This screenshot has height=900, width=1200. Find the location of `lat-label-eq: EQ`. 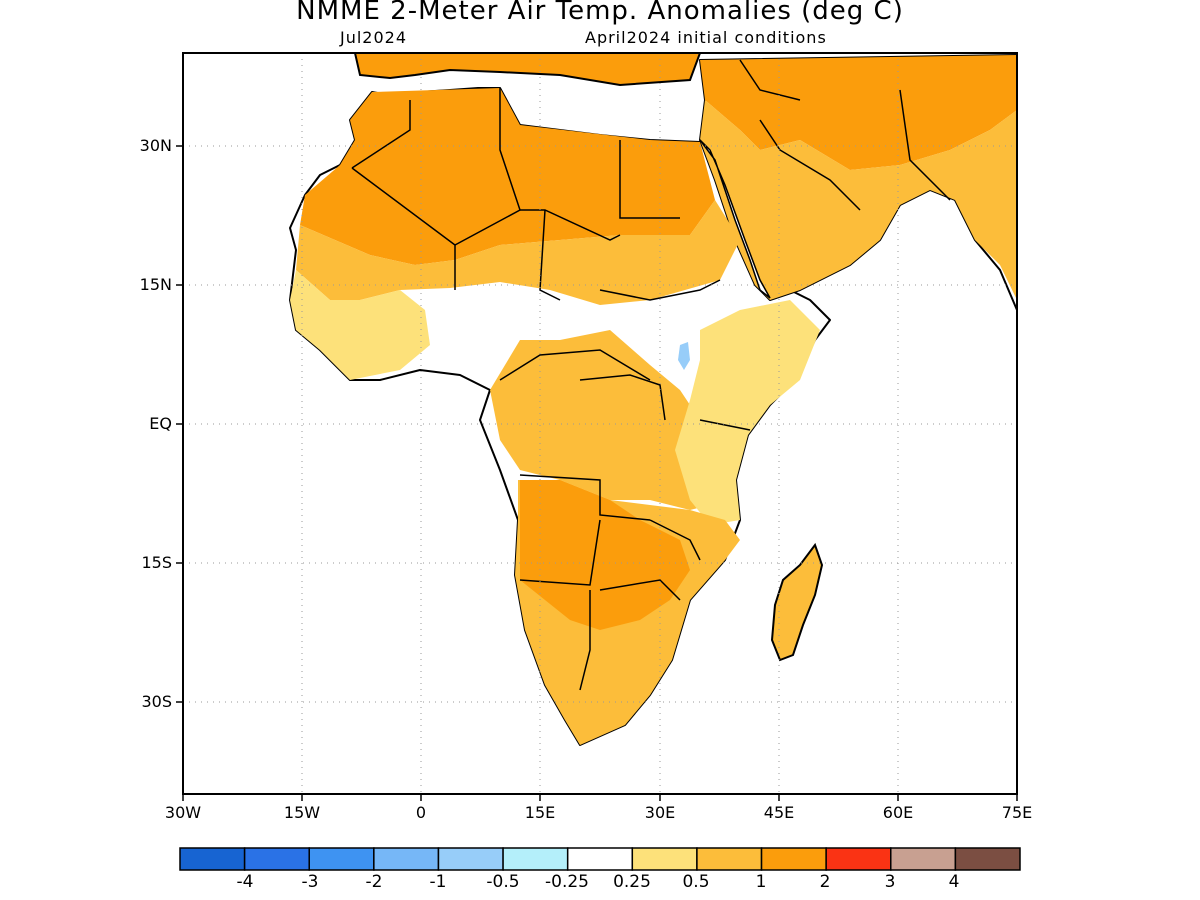

lat-label-eq: EQ is located at coordinates (160, 423).